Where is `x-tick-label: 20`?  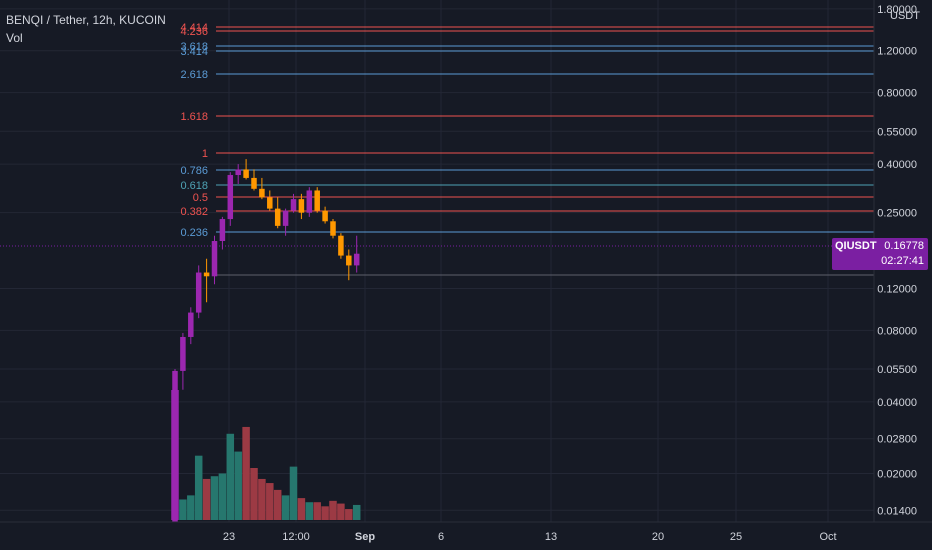
x-tick-label: 20 is located at coordinates (658, 537).